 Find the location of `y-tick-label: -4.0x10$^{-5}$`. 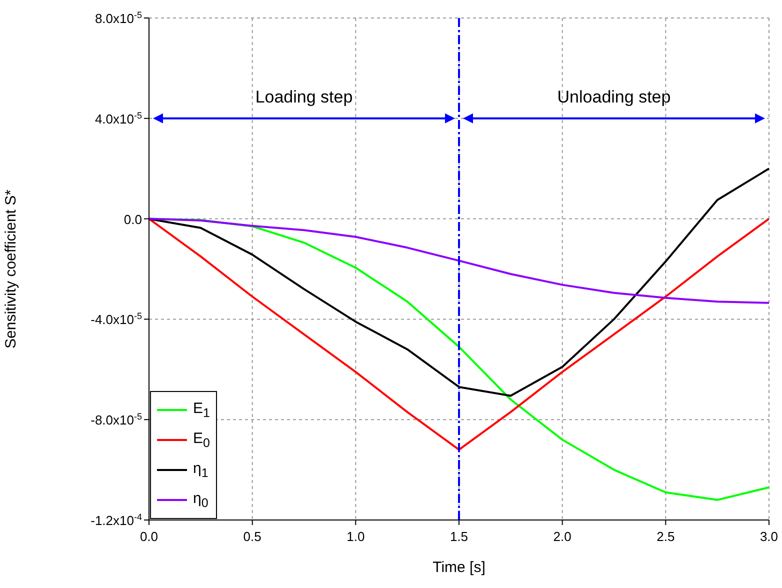

y-tick-label: -4.0x10$^{-5}$ is located at coordinates (116, 319).